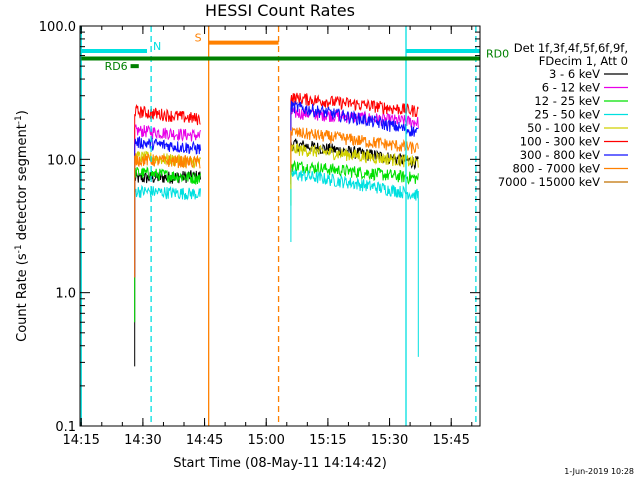  I want to click on x-tick-label-1: 14:15, so click(80, 440).